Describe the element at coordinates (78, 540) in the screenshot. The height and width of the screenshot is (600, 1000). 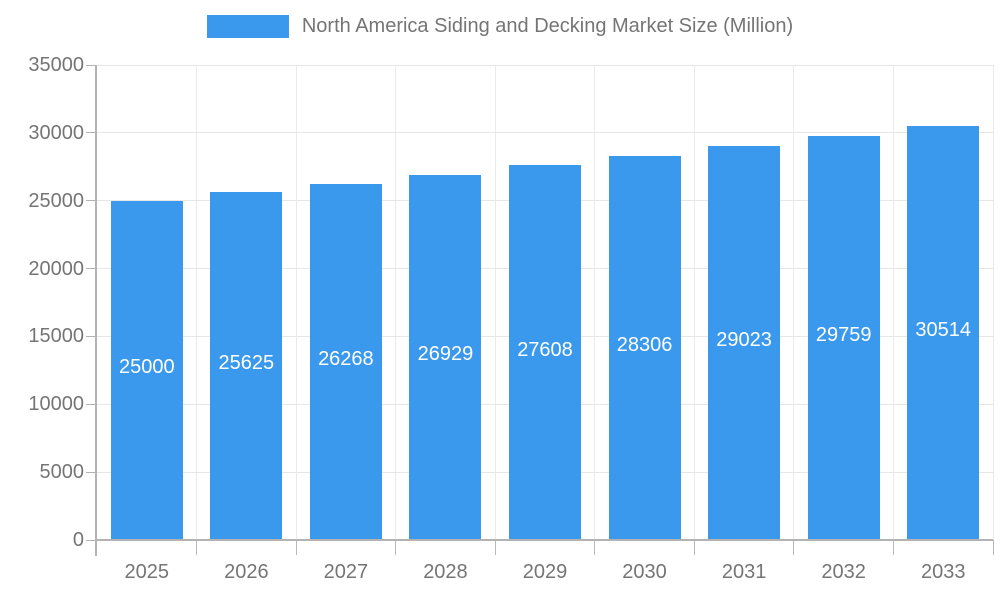
I see `y-axis-tick-label: 0` at that location.